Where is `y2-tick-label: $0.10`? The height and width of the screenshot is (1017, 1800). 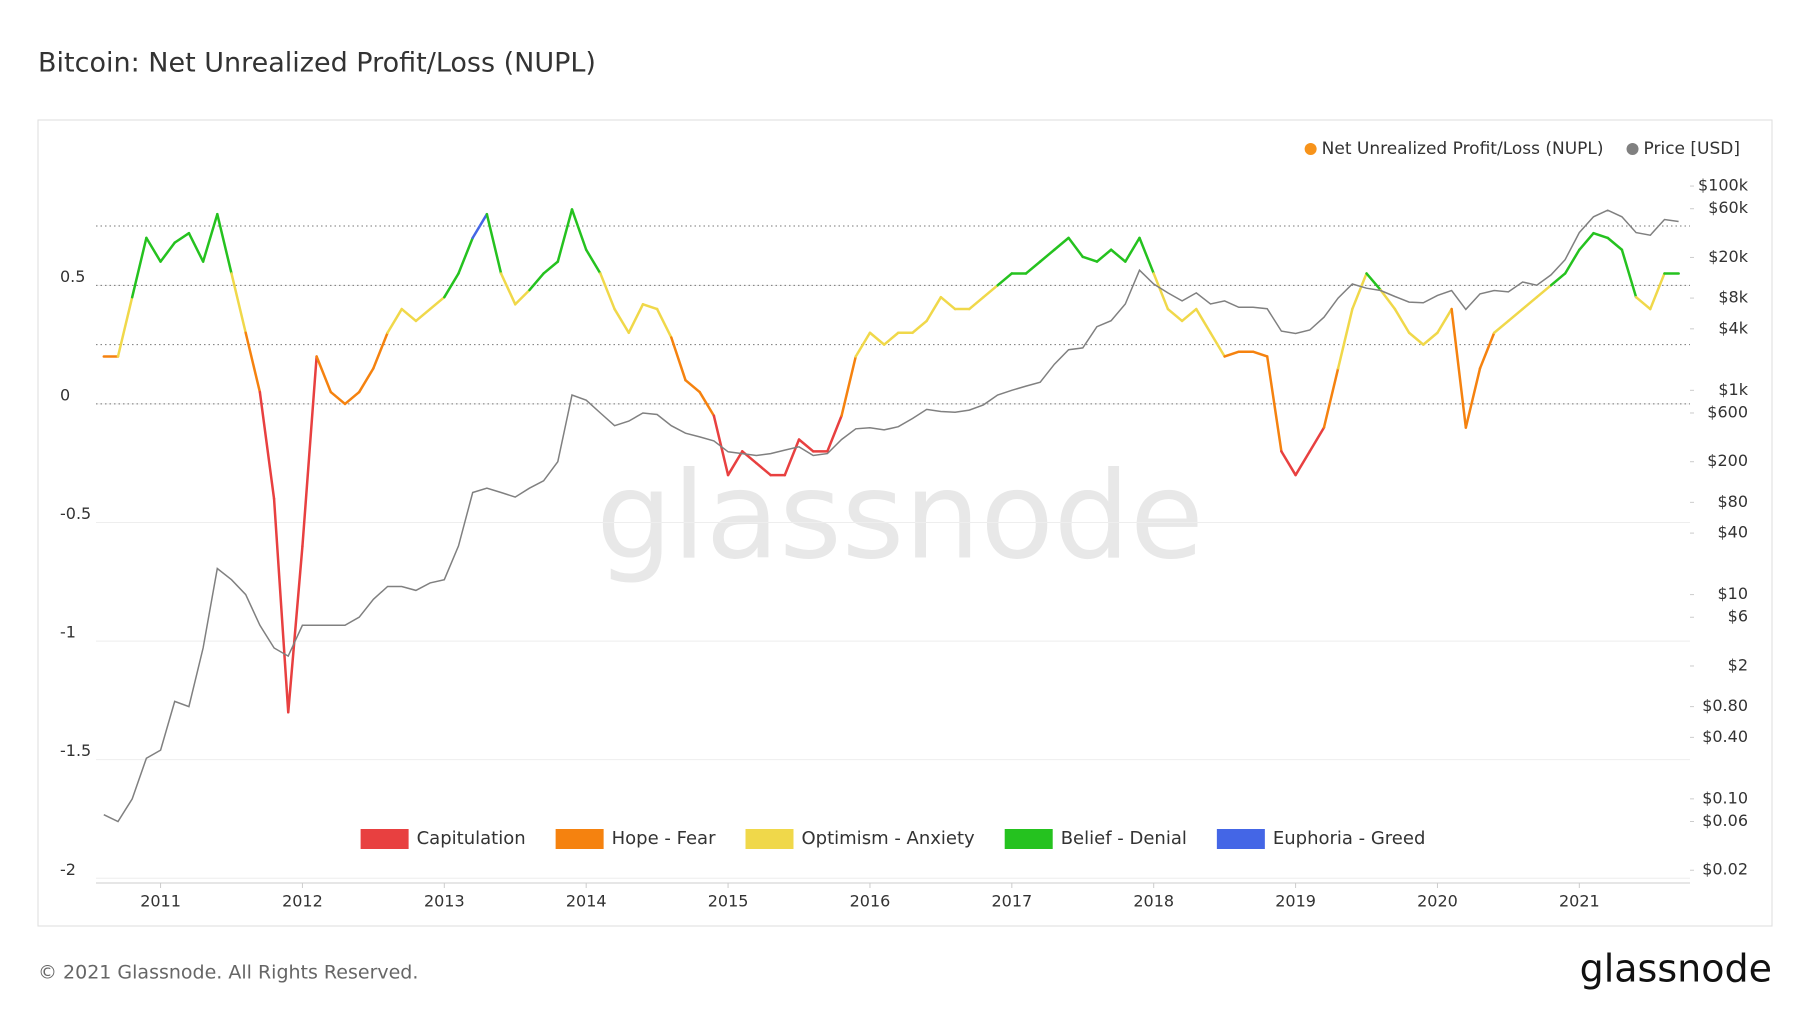
y2-tick-label: $0.10 is located at coordinates (1725, 797).